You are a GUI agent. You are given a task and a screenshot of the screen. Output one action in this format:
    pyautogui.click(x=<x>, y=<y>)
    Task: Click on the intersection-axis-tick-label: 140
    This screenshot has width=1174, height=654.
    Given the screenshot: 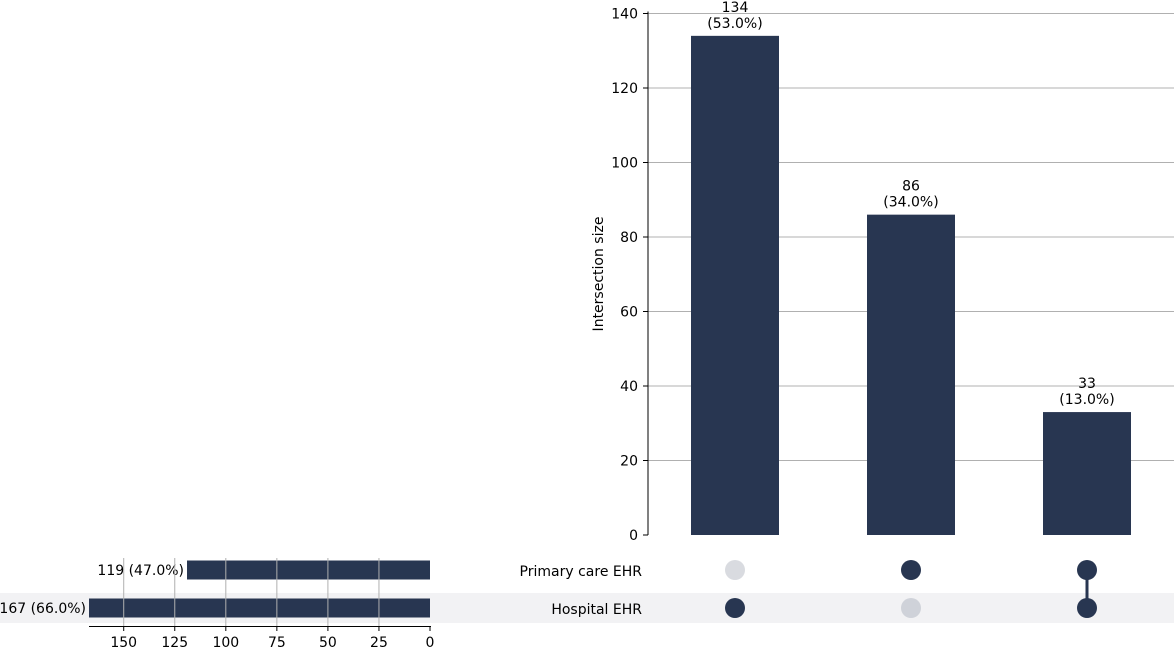 What is the action you would take?
    pyautogui.click(x=624, y=15)
    